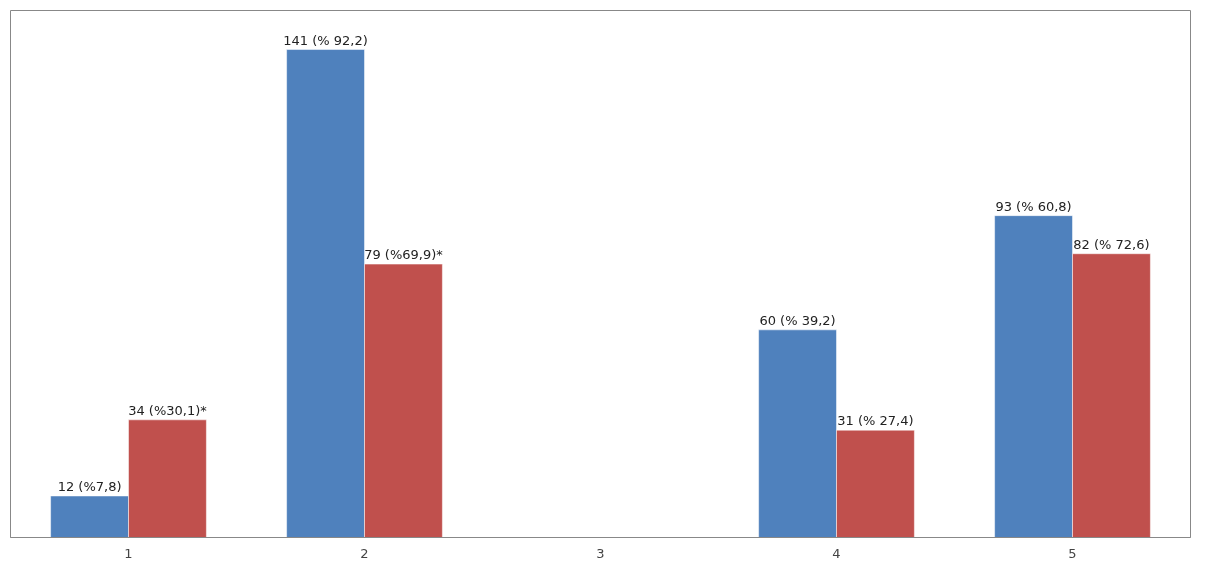 The image size is (1213, 569). Describe the element at coordinates (875, 421) in the screenshot. I see `data-label: 31 (% 27,4)` at that location.